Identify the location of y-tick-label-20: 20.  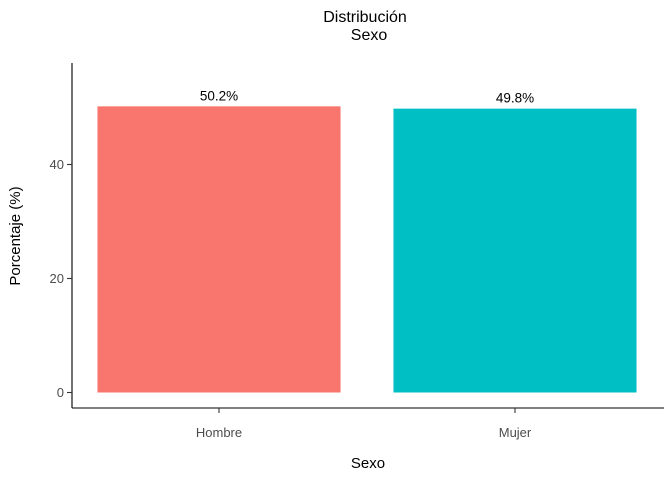
(57, 278).